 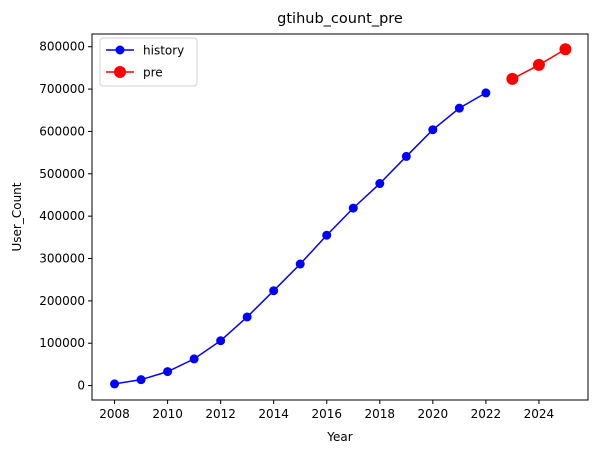 What do you see at coordinates (153, 73) in the screenshot?
I see `legend-label-pre: pre` at bounding box center [153, 73].